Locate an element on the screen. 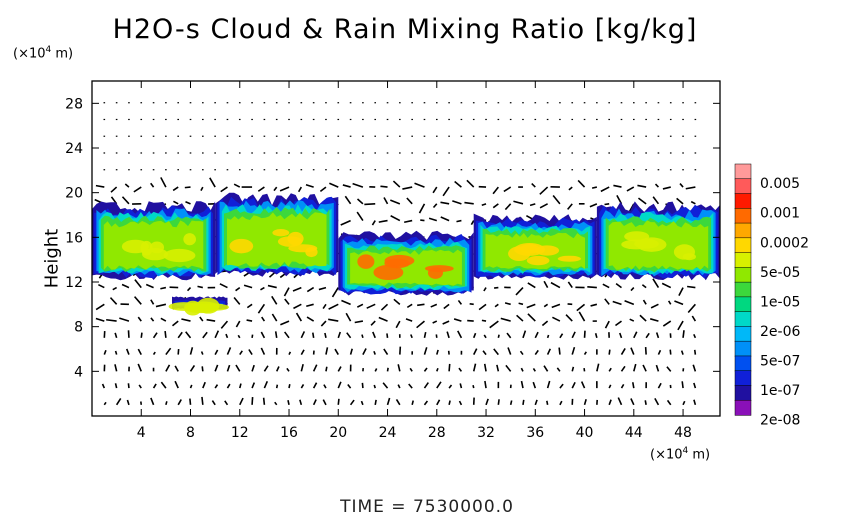 This screenshot has width=854, height=519. x-tick-label: 16 is located at coordinates (289, 433).